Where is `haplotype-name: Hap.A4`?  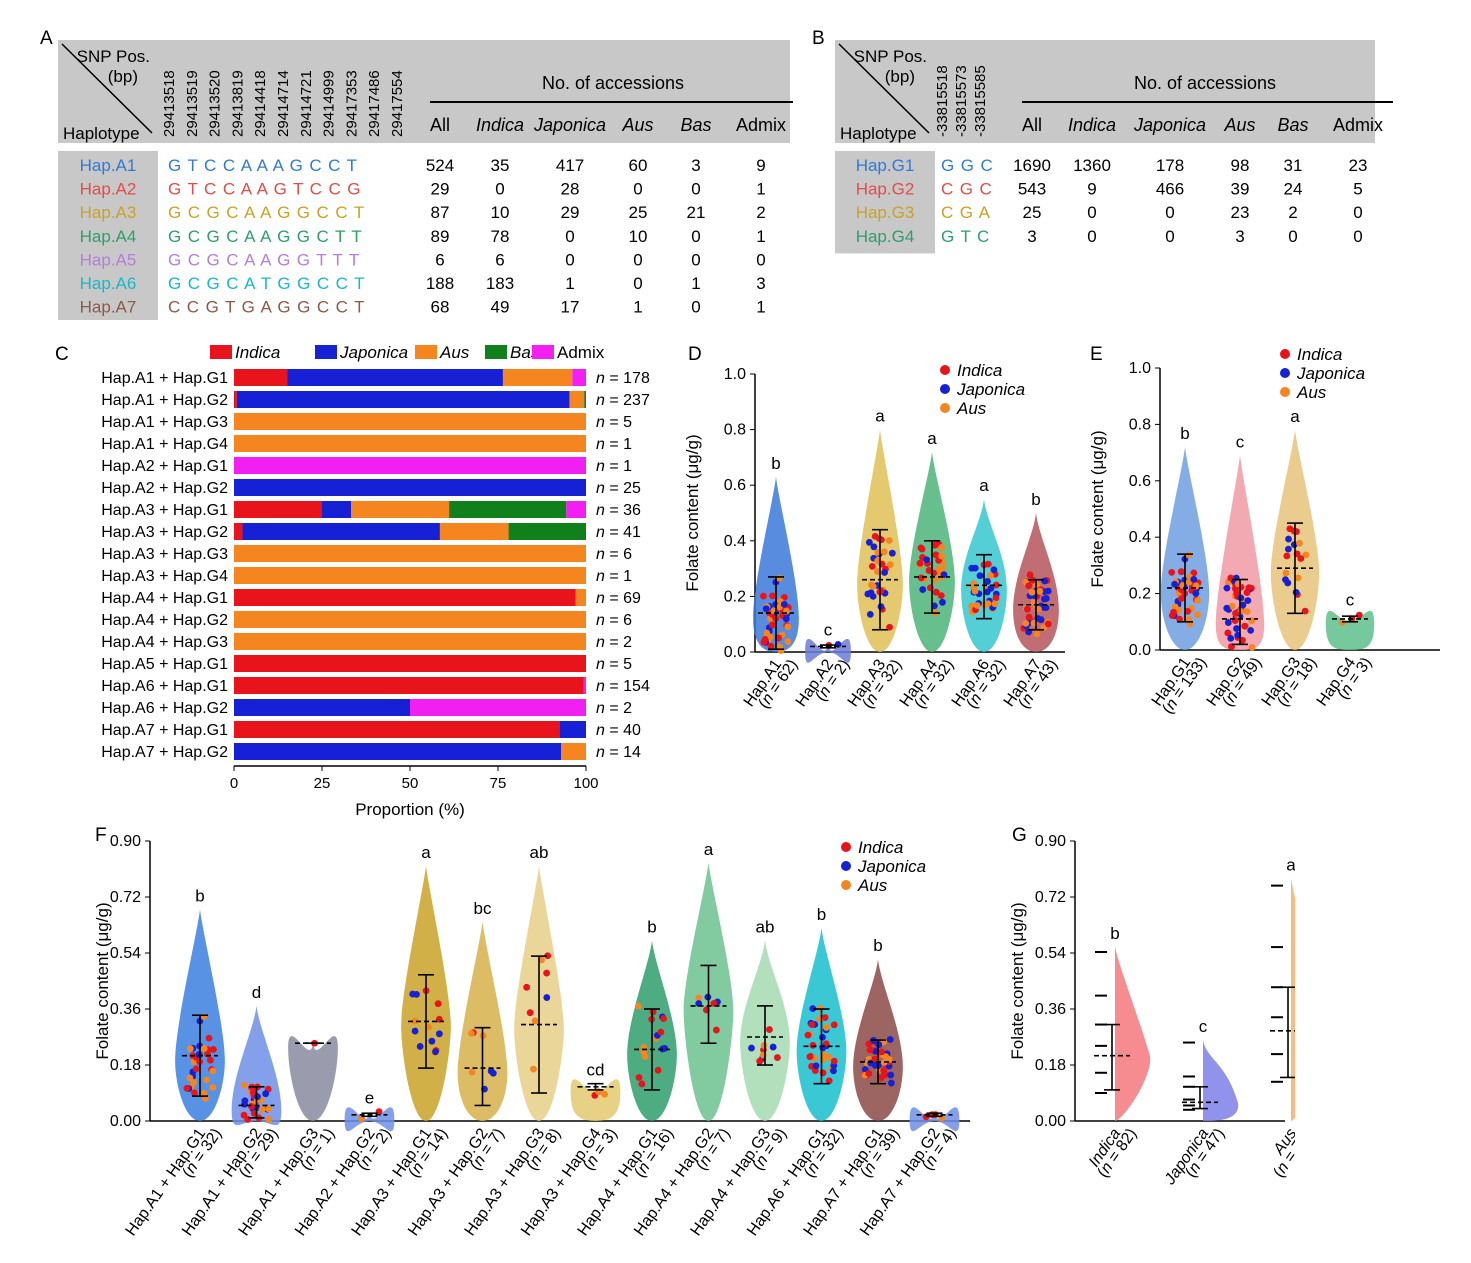
haplotype-name: Hap.A4 is located at coordinates (108, 236).